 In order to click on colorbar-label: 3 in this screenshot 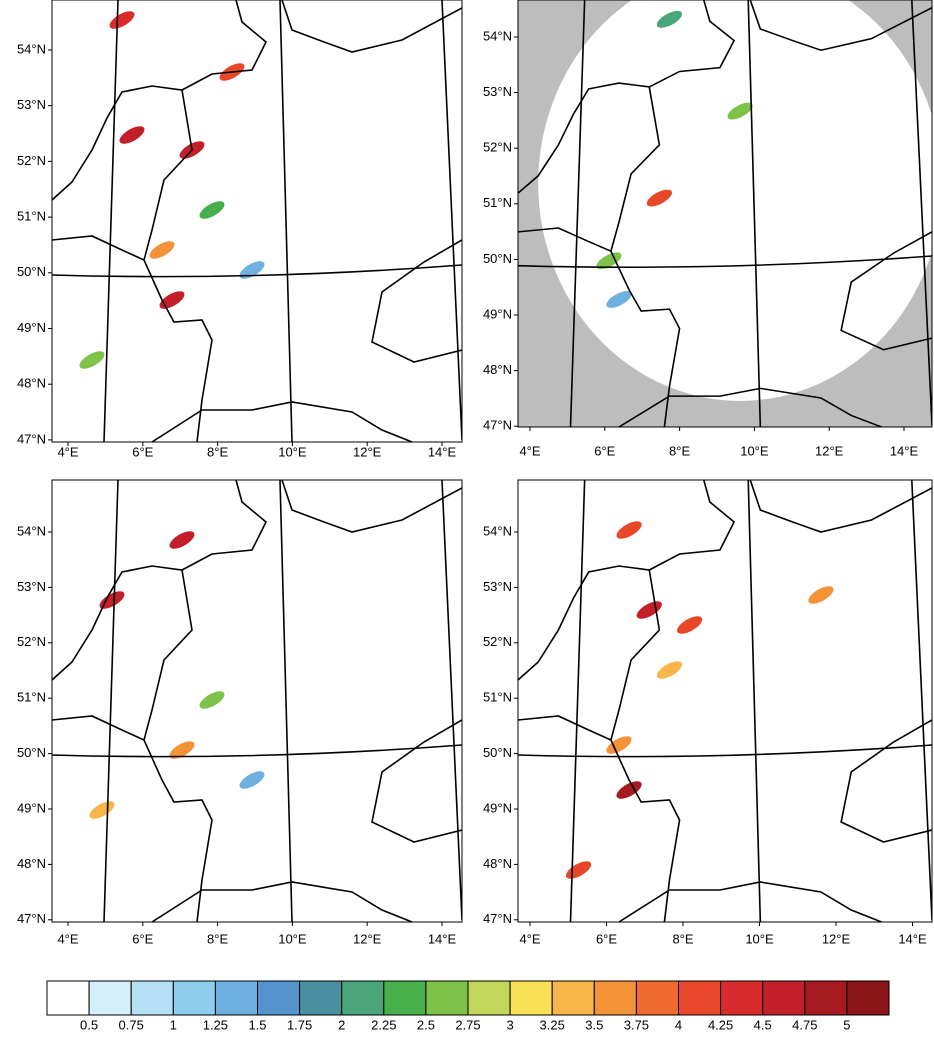, I will do `click(509, 1024)`.